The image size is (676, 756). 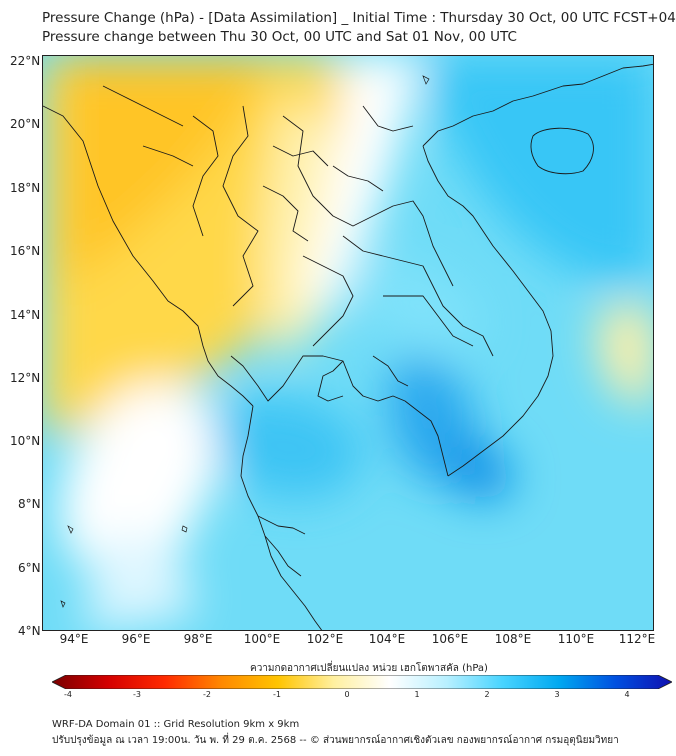 What do you see at coordinates (25, 124) in the screenshot?
I see `lat-label-20n: 20°N` at bounding box center [25, 124].